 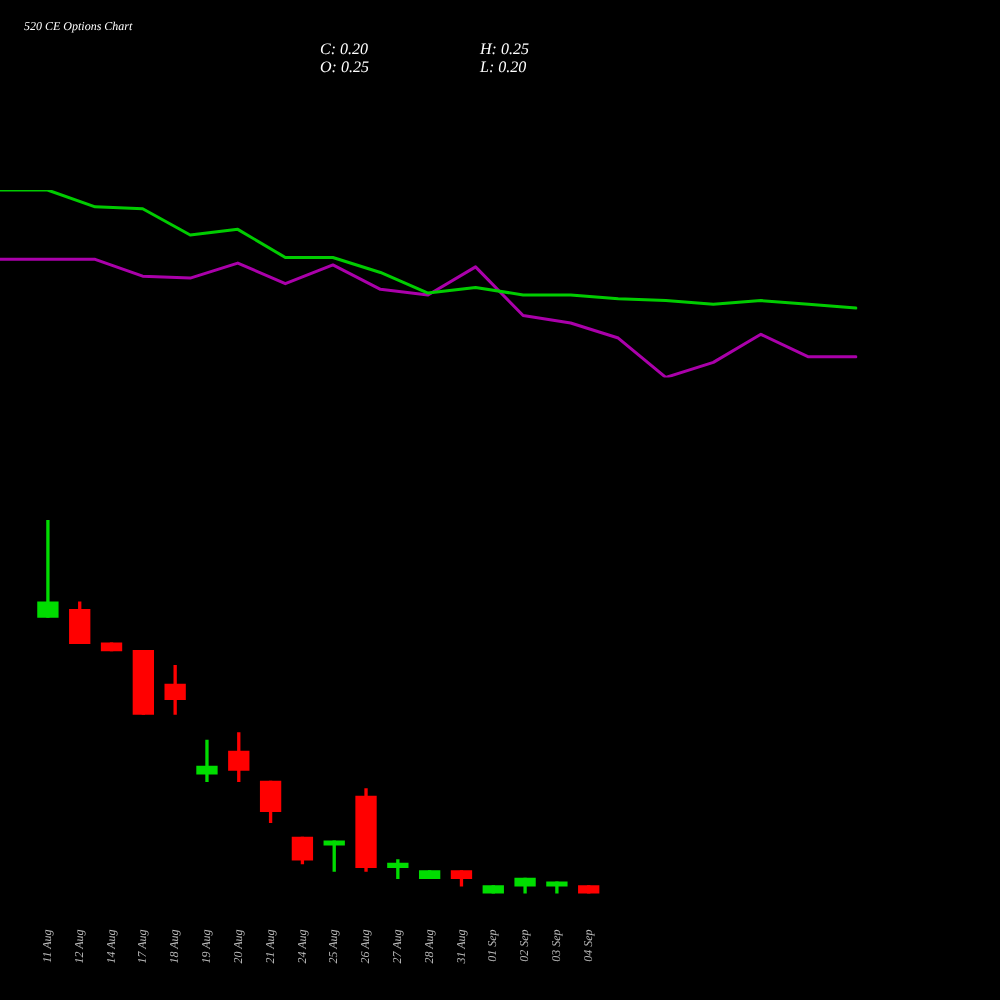 I want to click on text: H: 0.25, so click(x=504, y=49).